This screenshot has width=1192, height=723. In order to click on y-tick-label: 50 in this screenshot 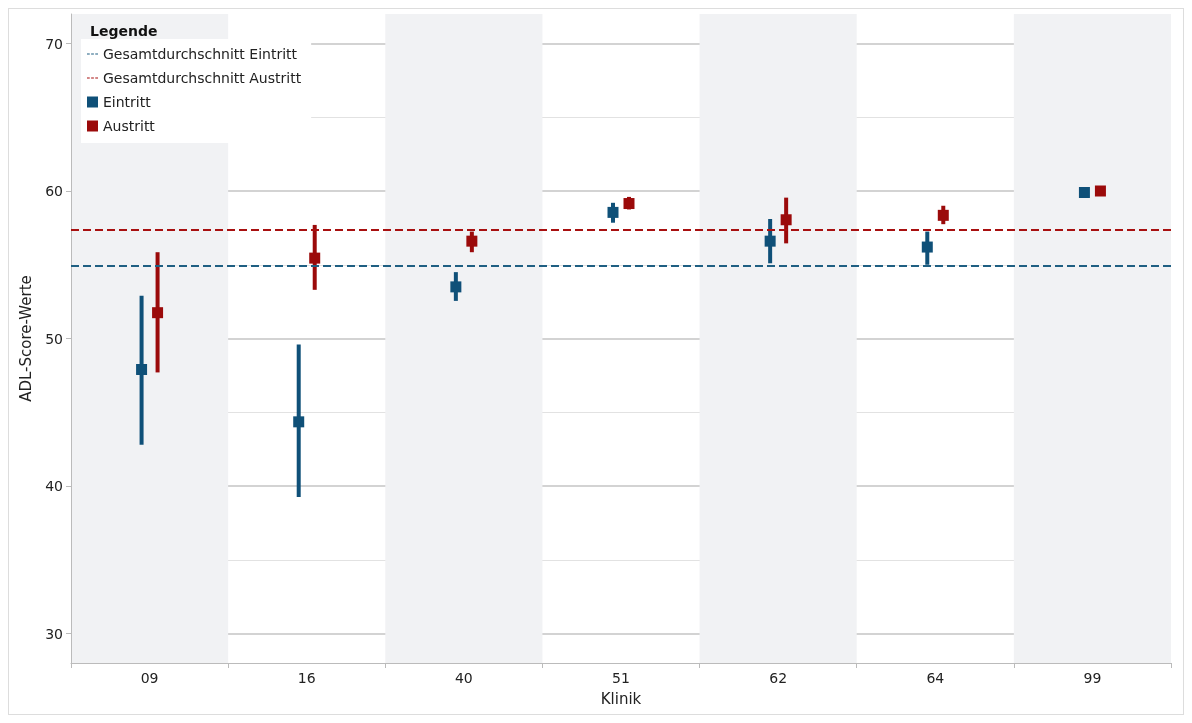, I will do `click(54, 338)`.